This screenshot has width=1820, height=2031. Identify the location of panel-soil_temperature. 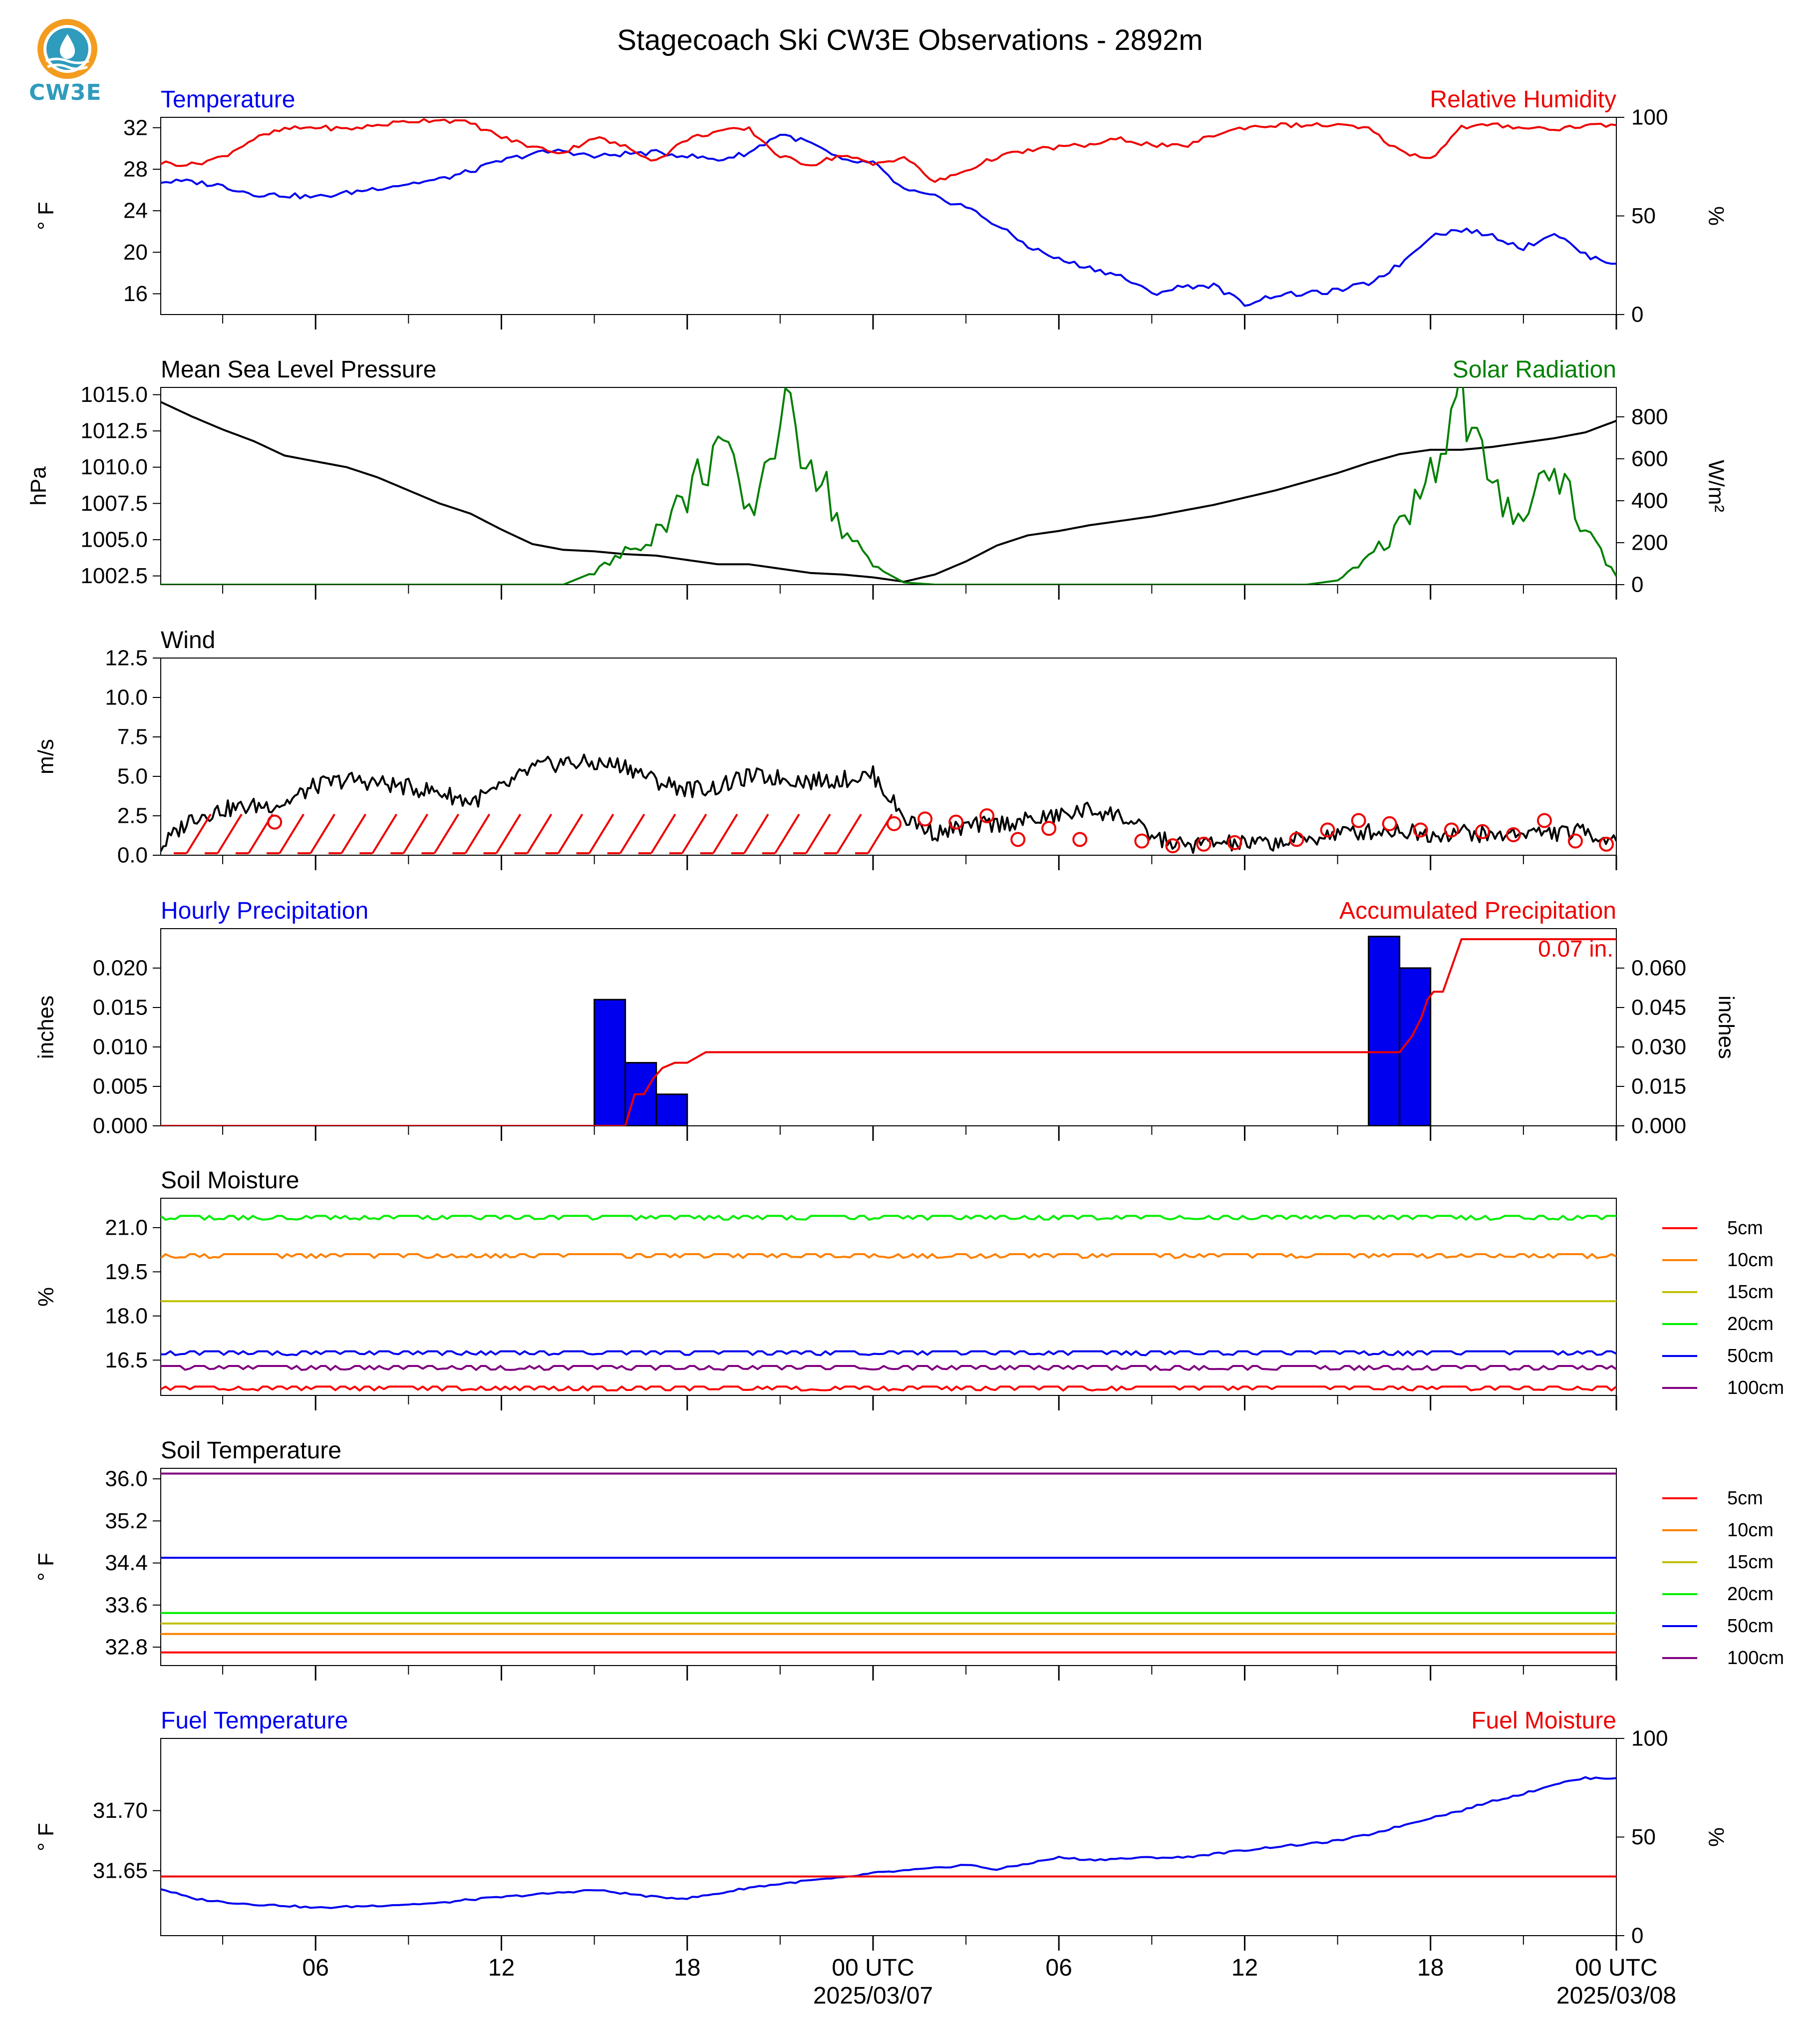
(925, 1575).